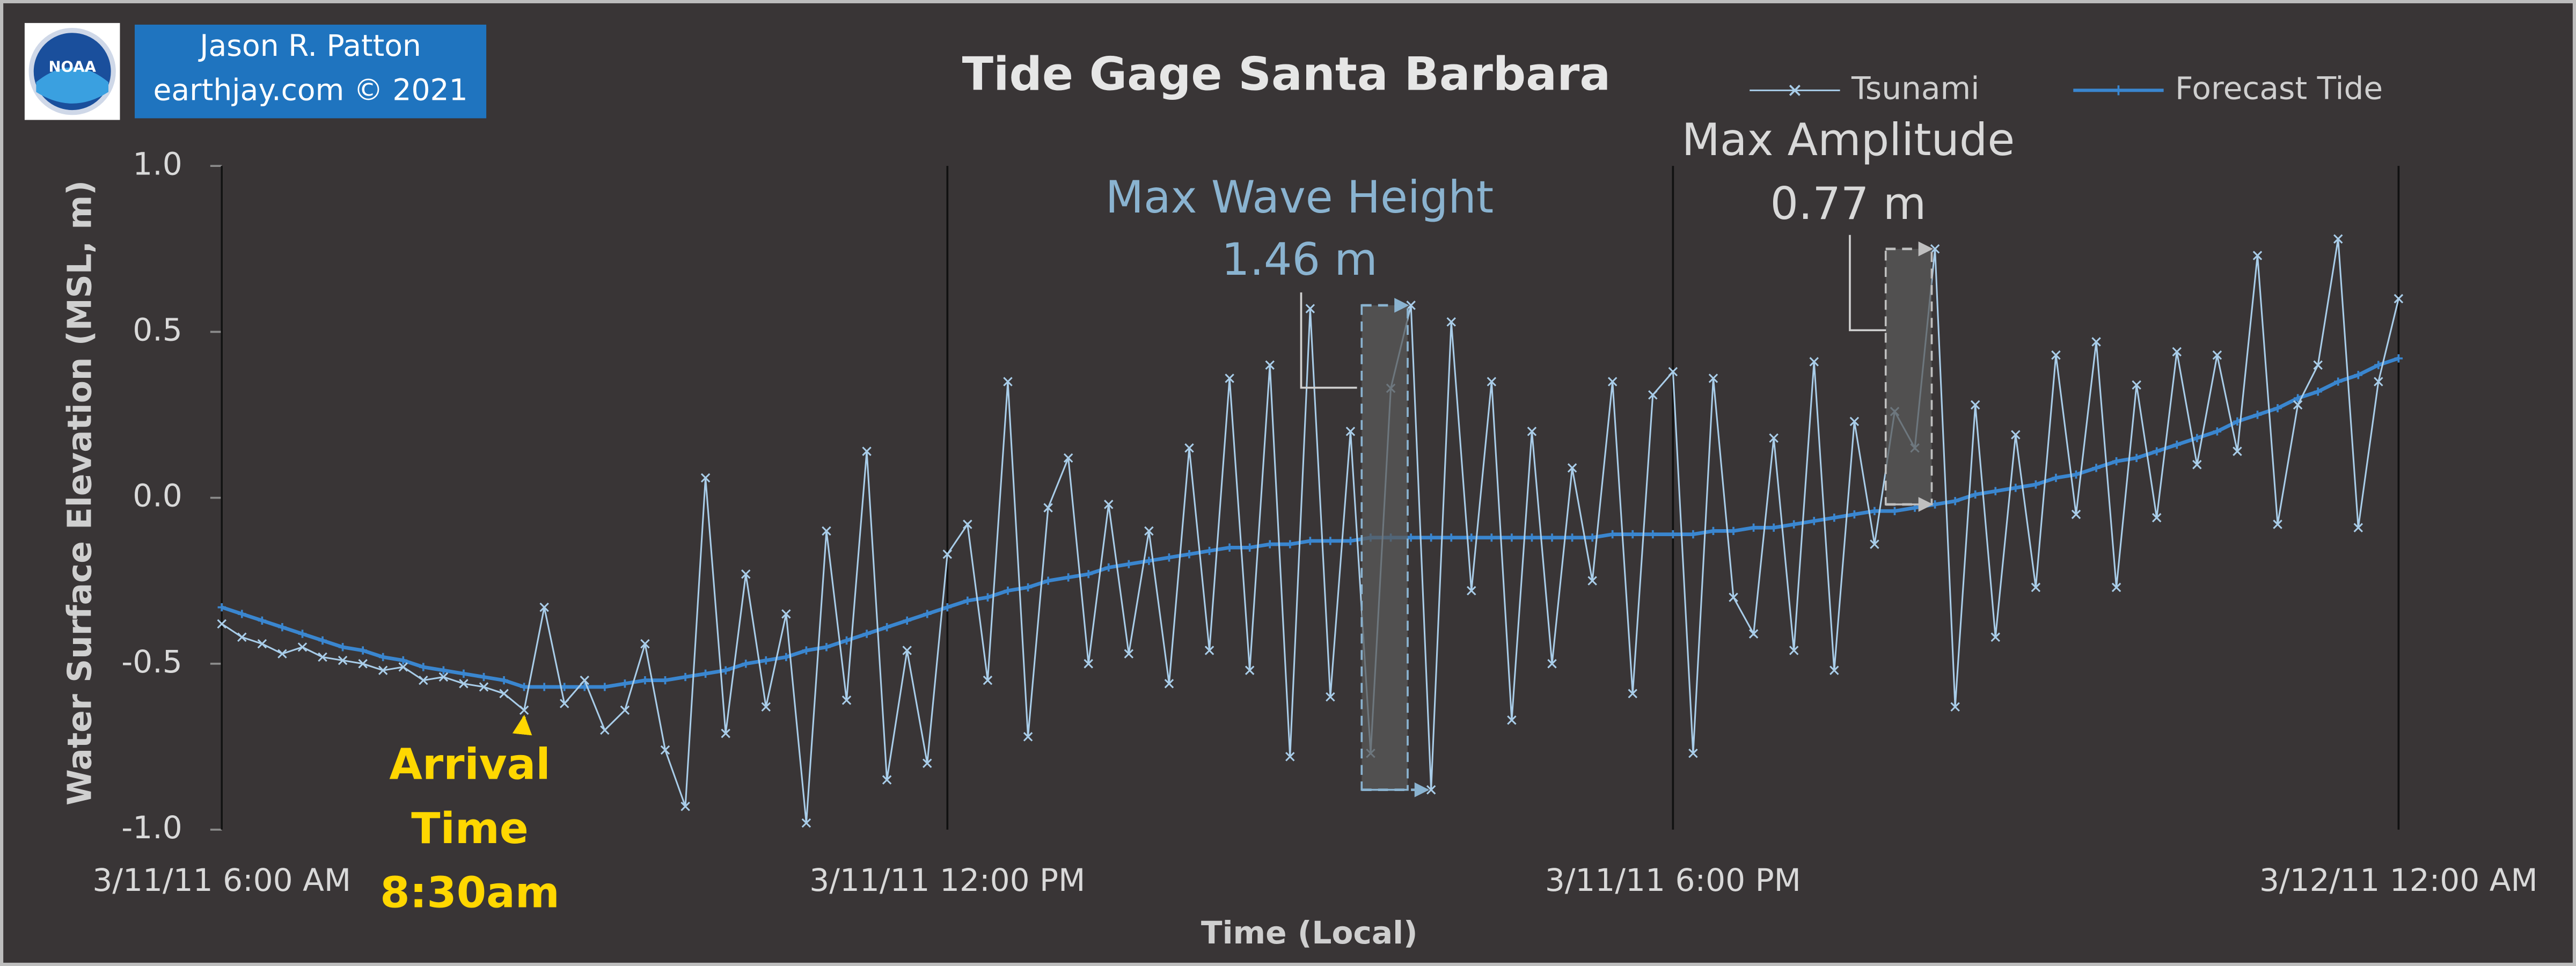 The height and width of the screenshot is (966, 2576). What do you see at coordinates (1673, 880) in the screenshot?
I see `x-tick-label: 3/11/11 6:00 PM` at bounding box center [1673, 880].